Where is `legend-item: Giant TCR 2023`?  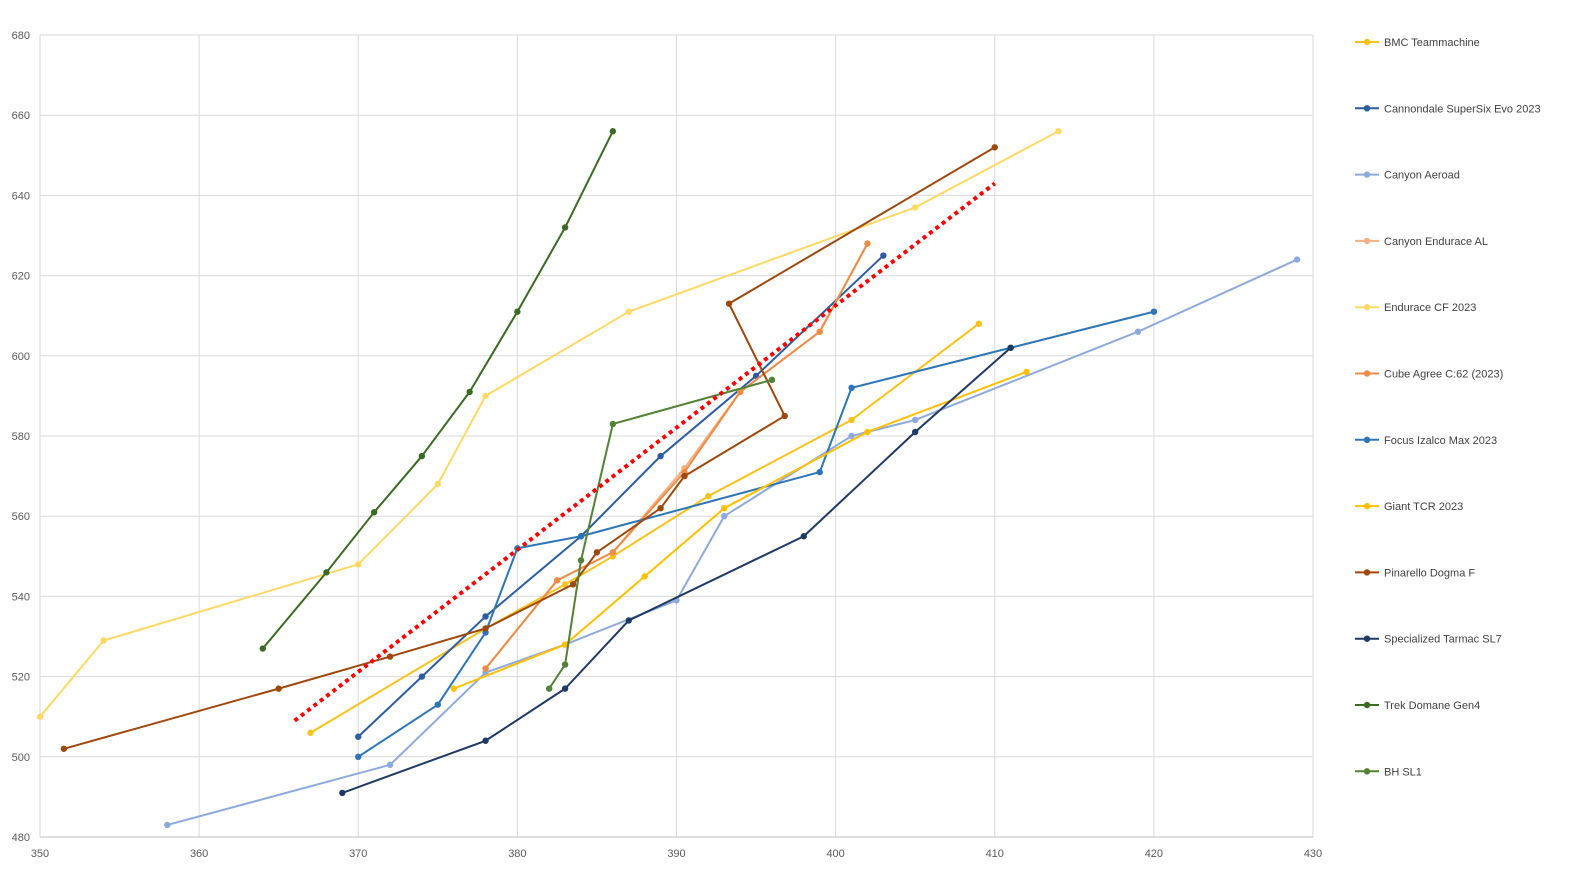 legend-item: Giant TCR 2023 is located at coordinates (1409, 507).